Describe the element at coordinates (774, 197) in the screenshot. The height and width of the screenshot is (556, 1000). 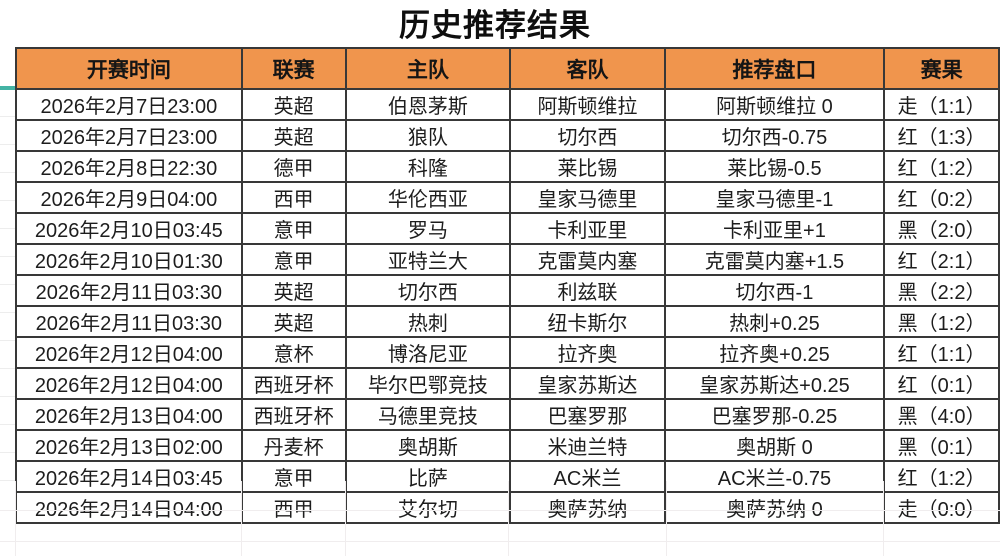
I see `cell-handicap: 皇家马德里-1` at that location.